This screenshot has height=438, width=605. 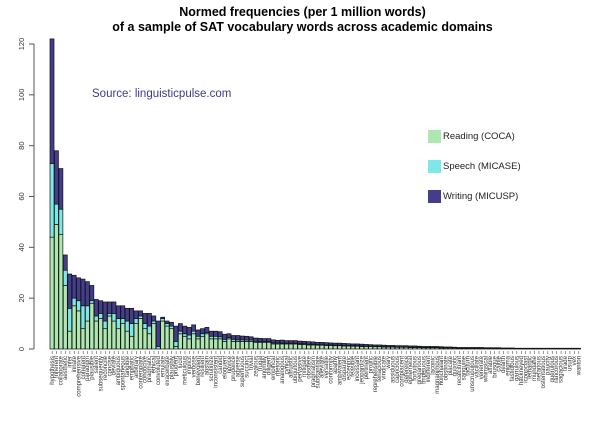 I want to click on bar-unscrupulous, so click(x=472, y=348).